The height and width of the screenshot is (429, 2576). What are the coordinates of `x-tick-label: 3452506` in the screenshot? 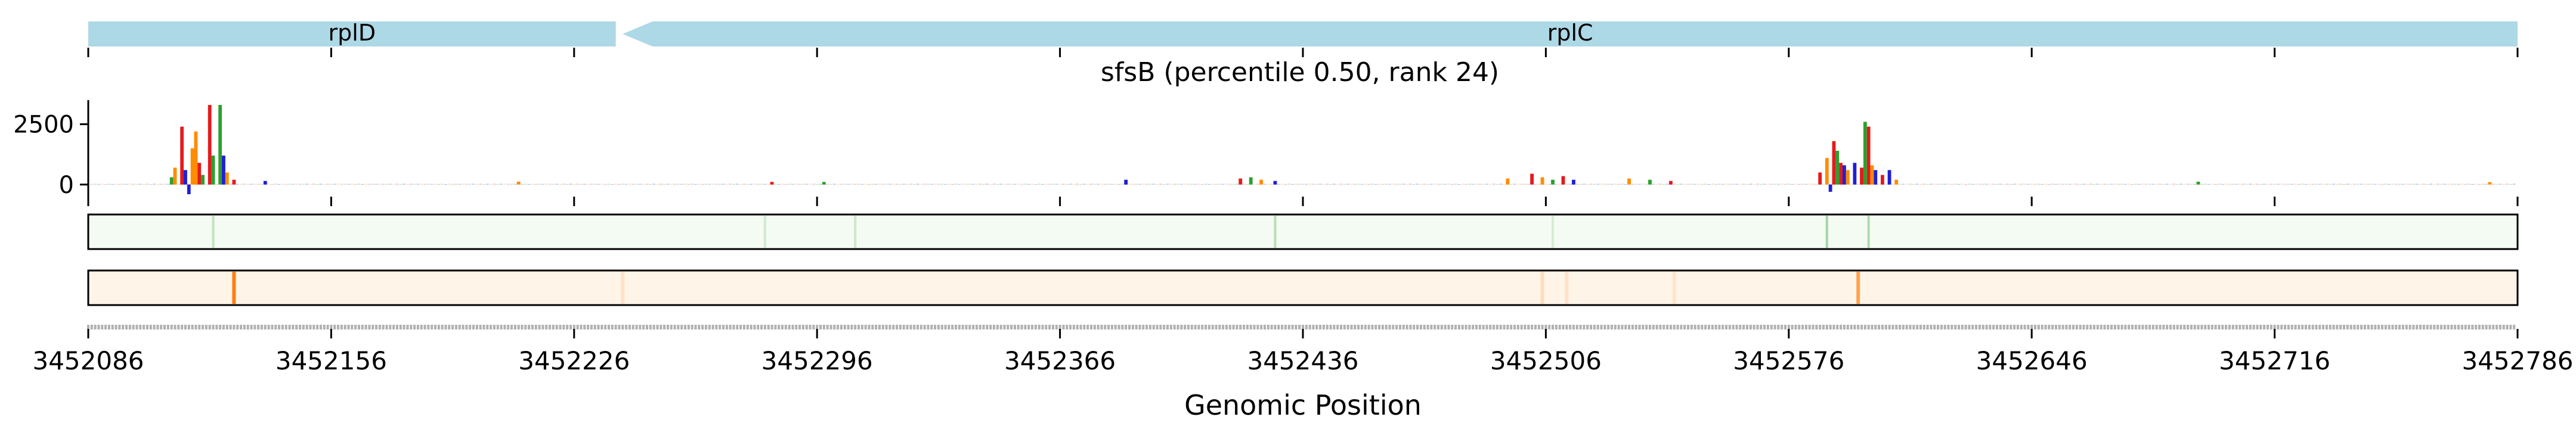 It's located at (1546, 360).